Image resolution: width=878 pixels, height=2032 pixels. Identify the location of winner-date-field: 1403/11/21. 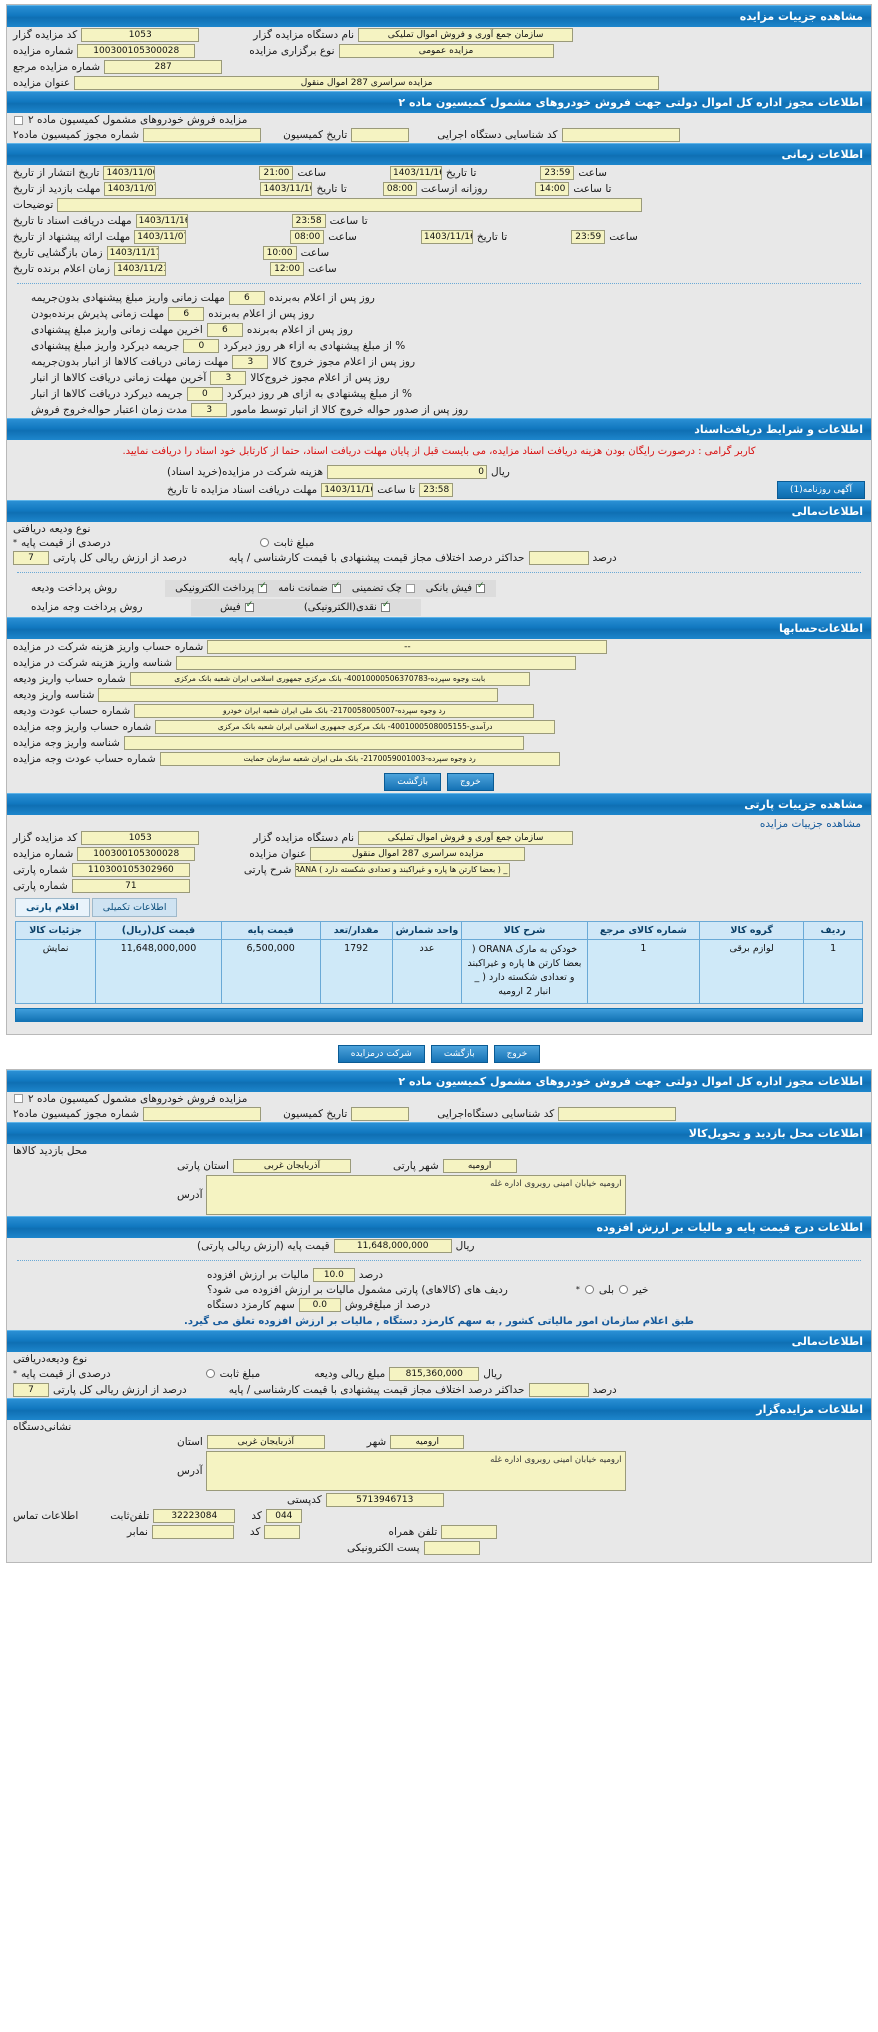
(140, 269).